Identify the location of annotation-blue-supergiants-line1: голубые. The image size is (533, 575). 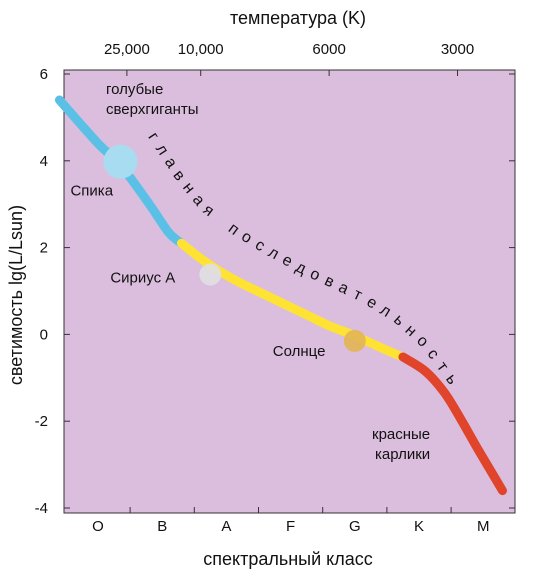
(134, 89).